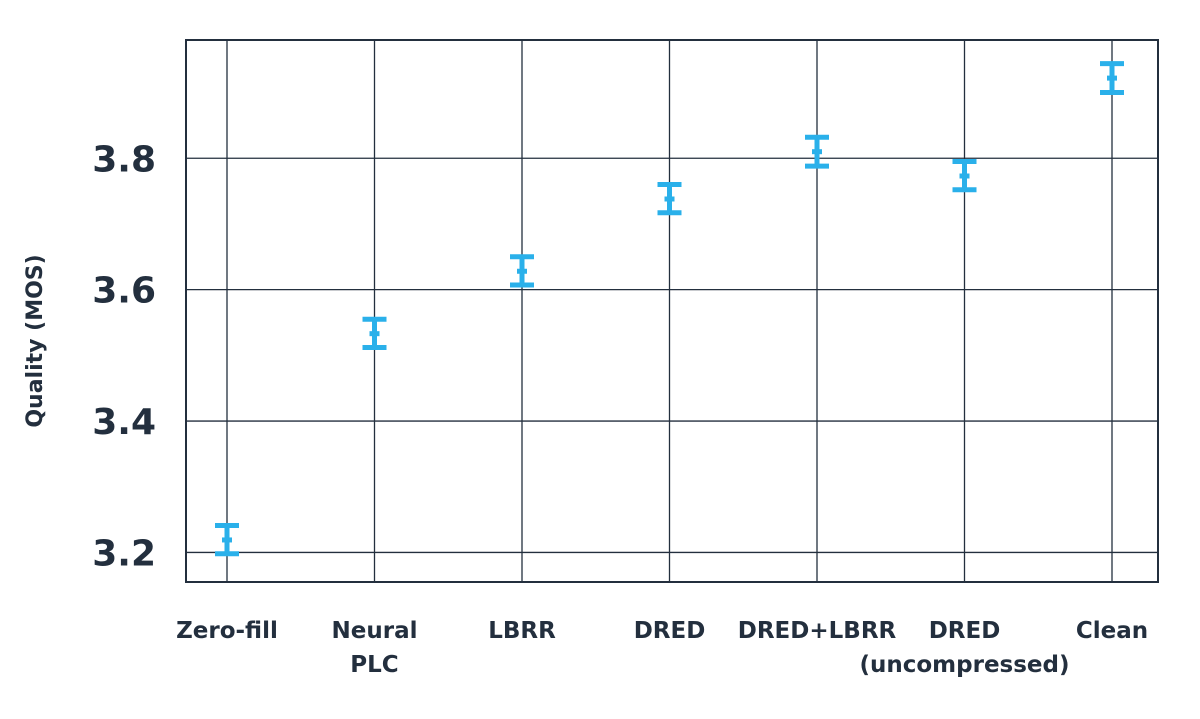 This screenshot has height=719, width=1200. I want to click on y-axis-title: Quality (MOS), so click(35, 340).